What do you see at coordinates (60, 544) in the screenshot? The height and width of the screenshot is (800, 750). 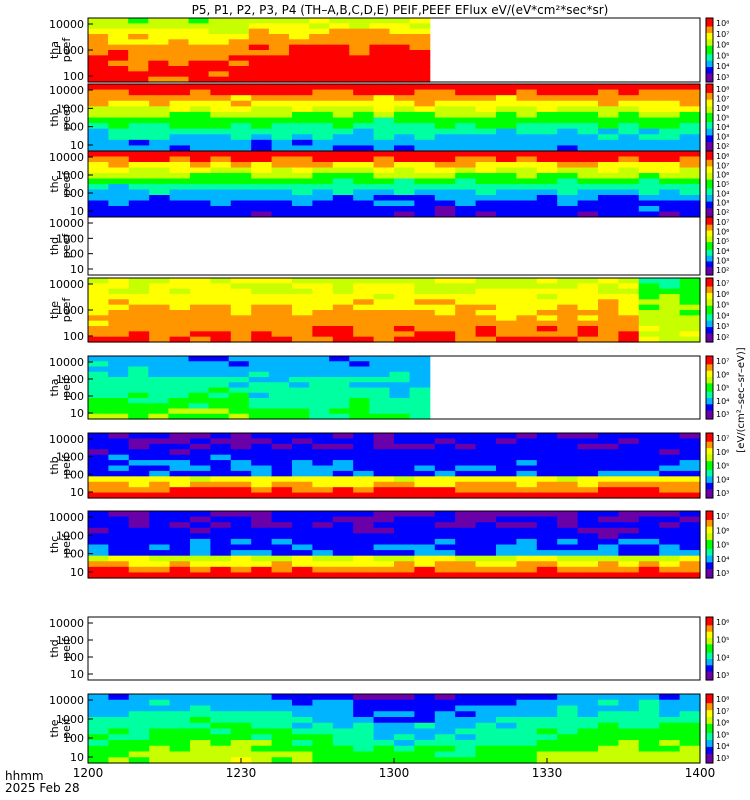 I see `panel-label: thc peif` at bounding box center [60, 544].